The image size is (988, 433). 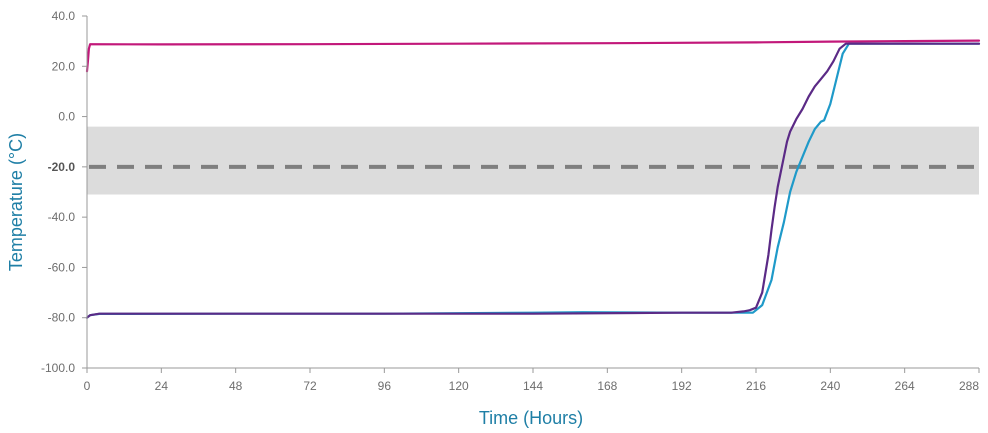 I want to click on x-tick-label: 192, so click(x=682, y=386).